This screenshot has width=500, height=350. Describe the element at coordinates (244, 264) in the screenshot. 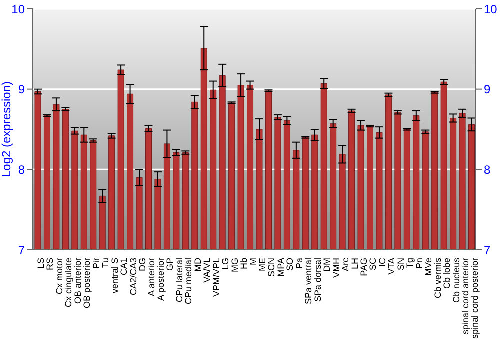

I see `x-tick-label: Hb` at that location.